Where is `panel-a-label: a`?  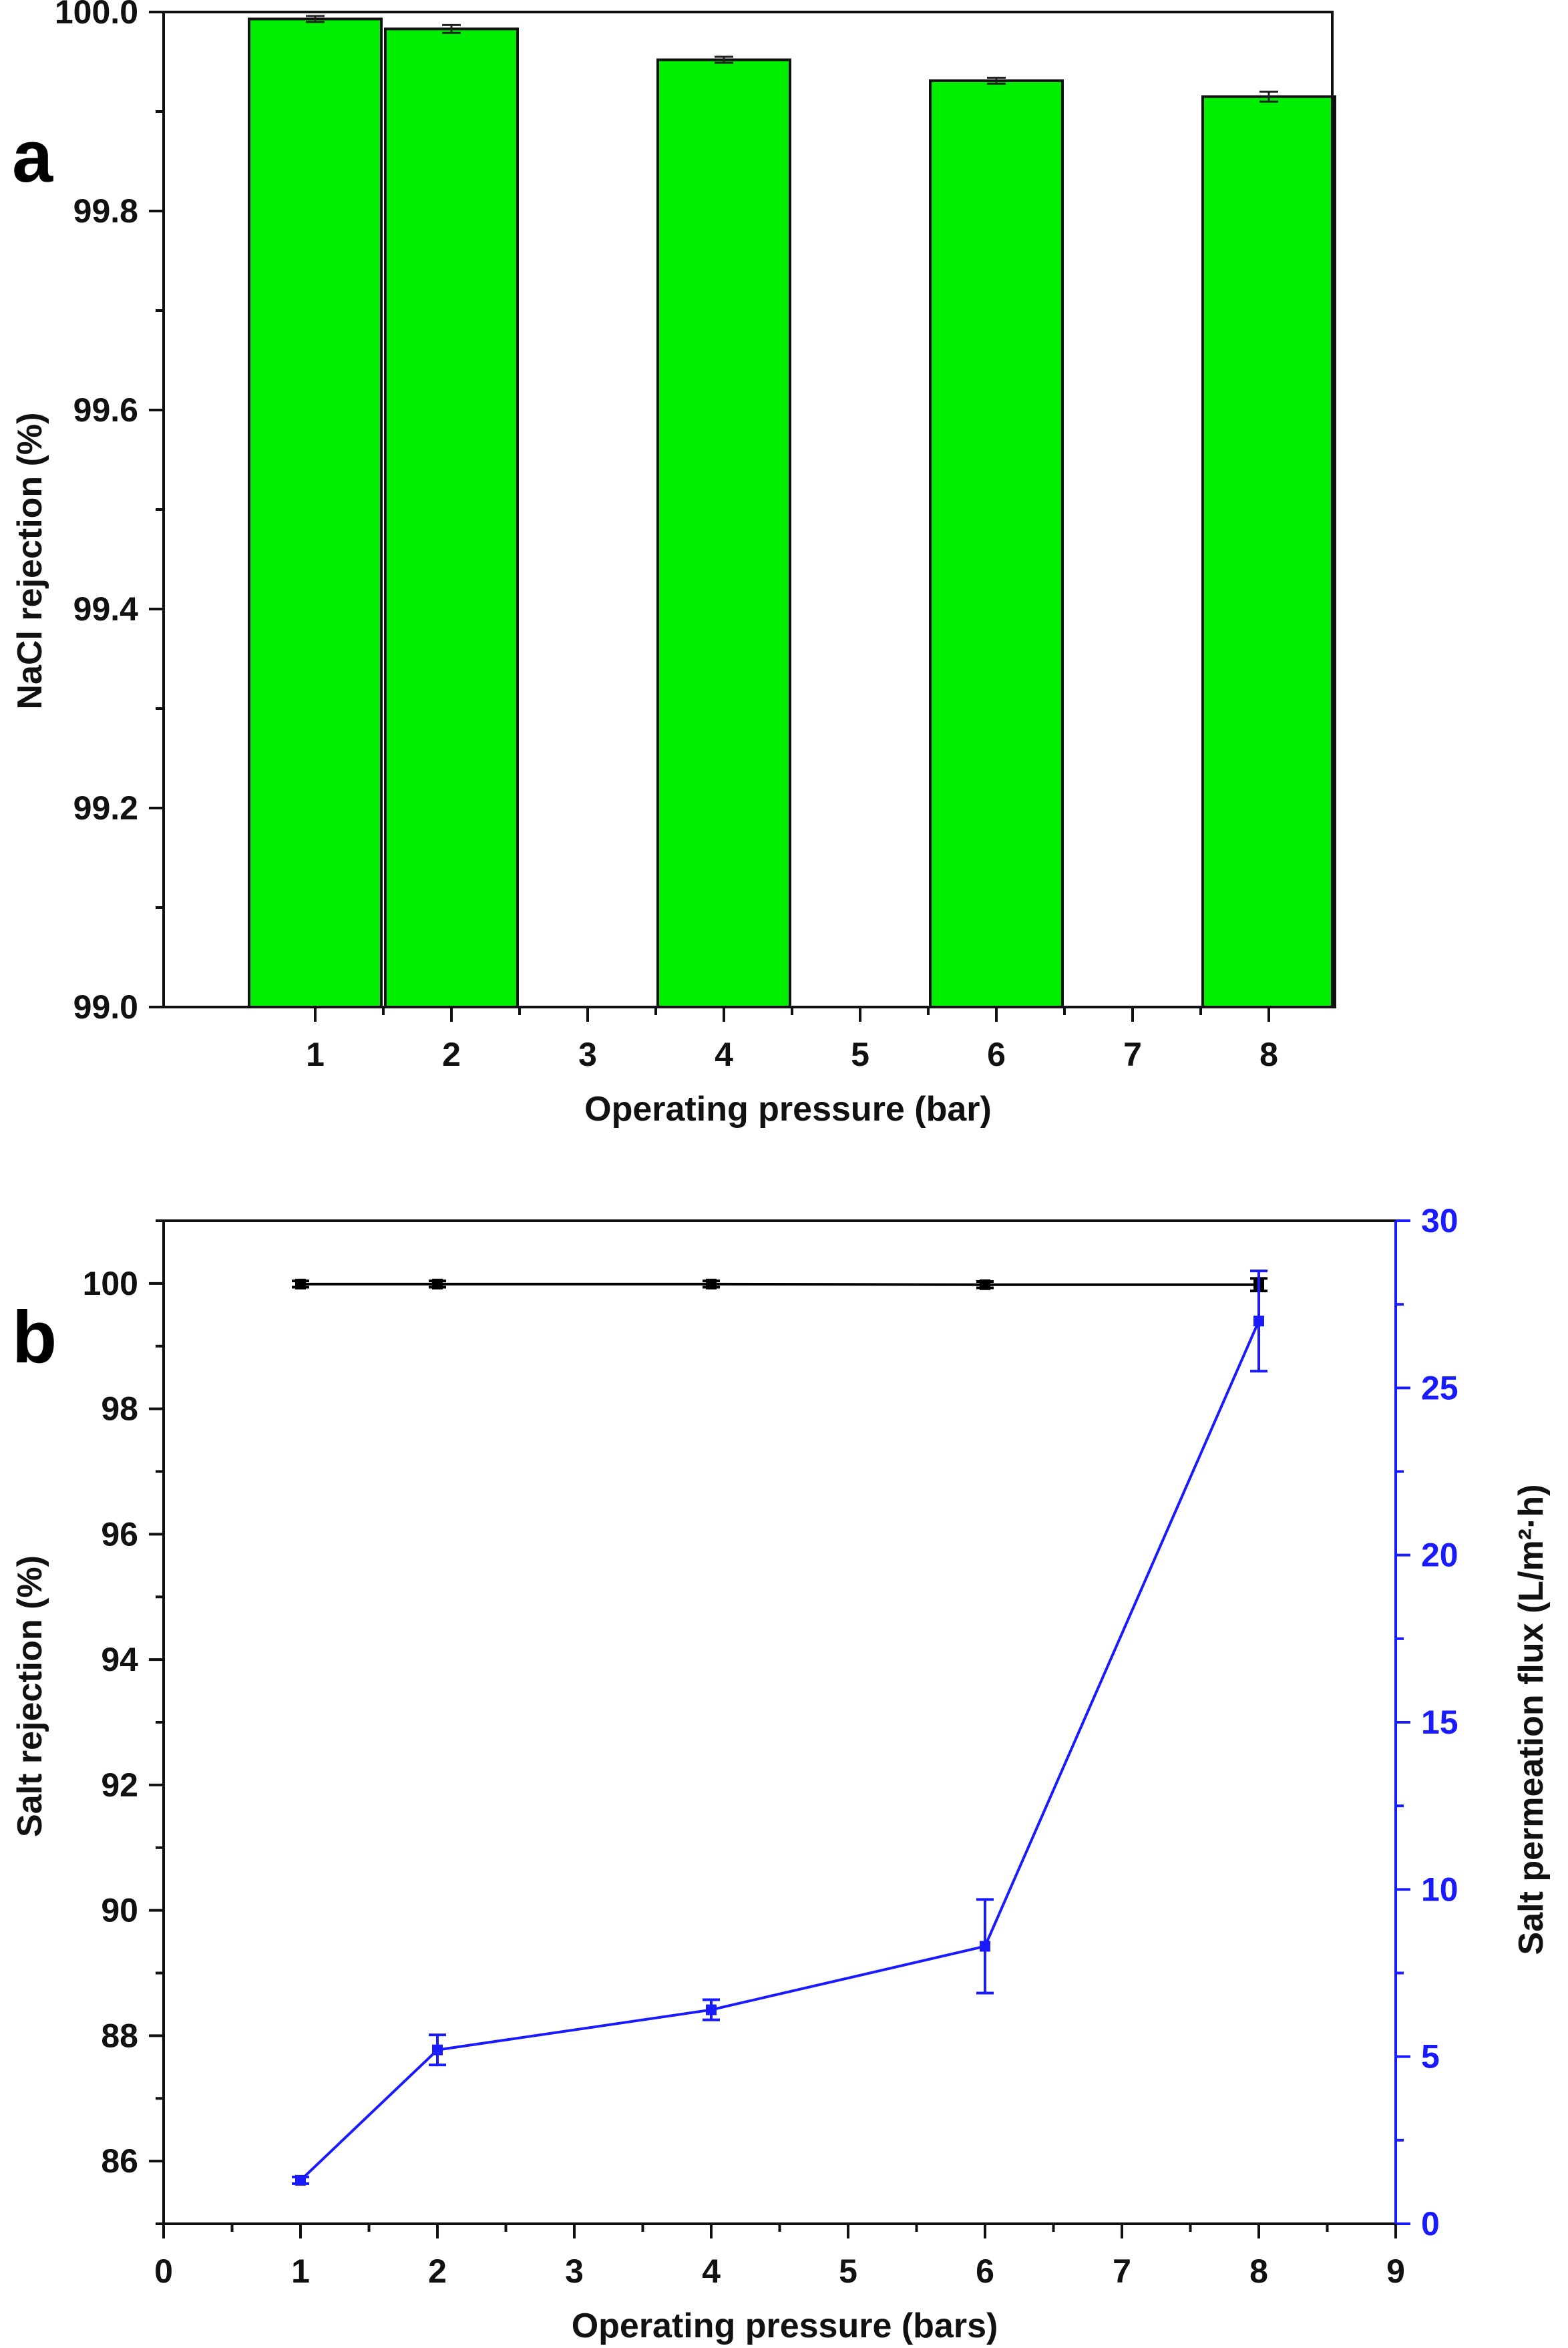 panel-a-label: a is located at coordinates (32, 157).